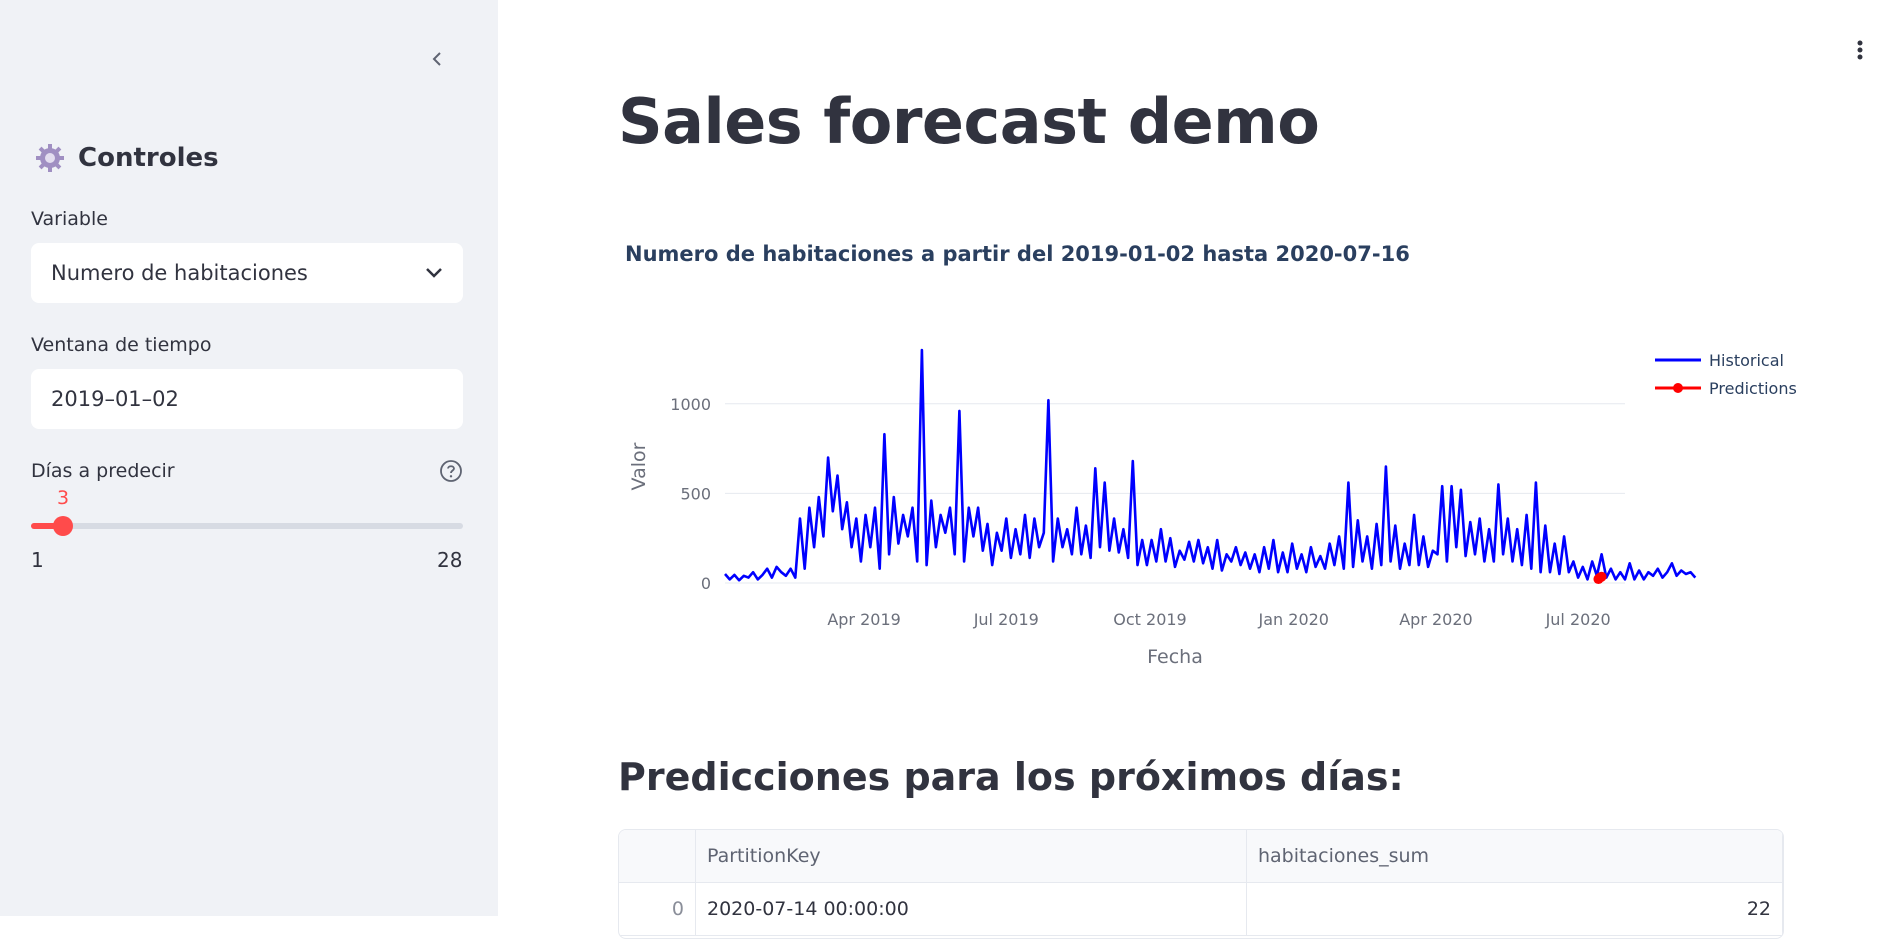 This screenshot has width=1900, height=939. I want to click on chevron-left-icon, so click(436, 59).